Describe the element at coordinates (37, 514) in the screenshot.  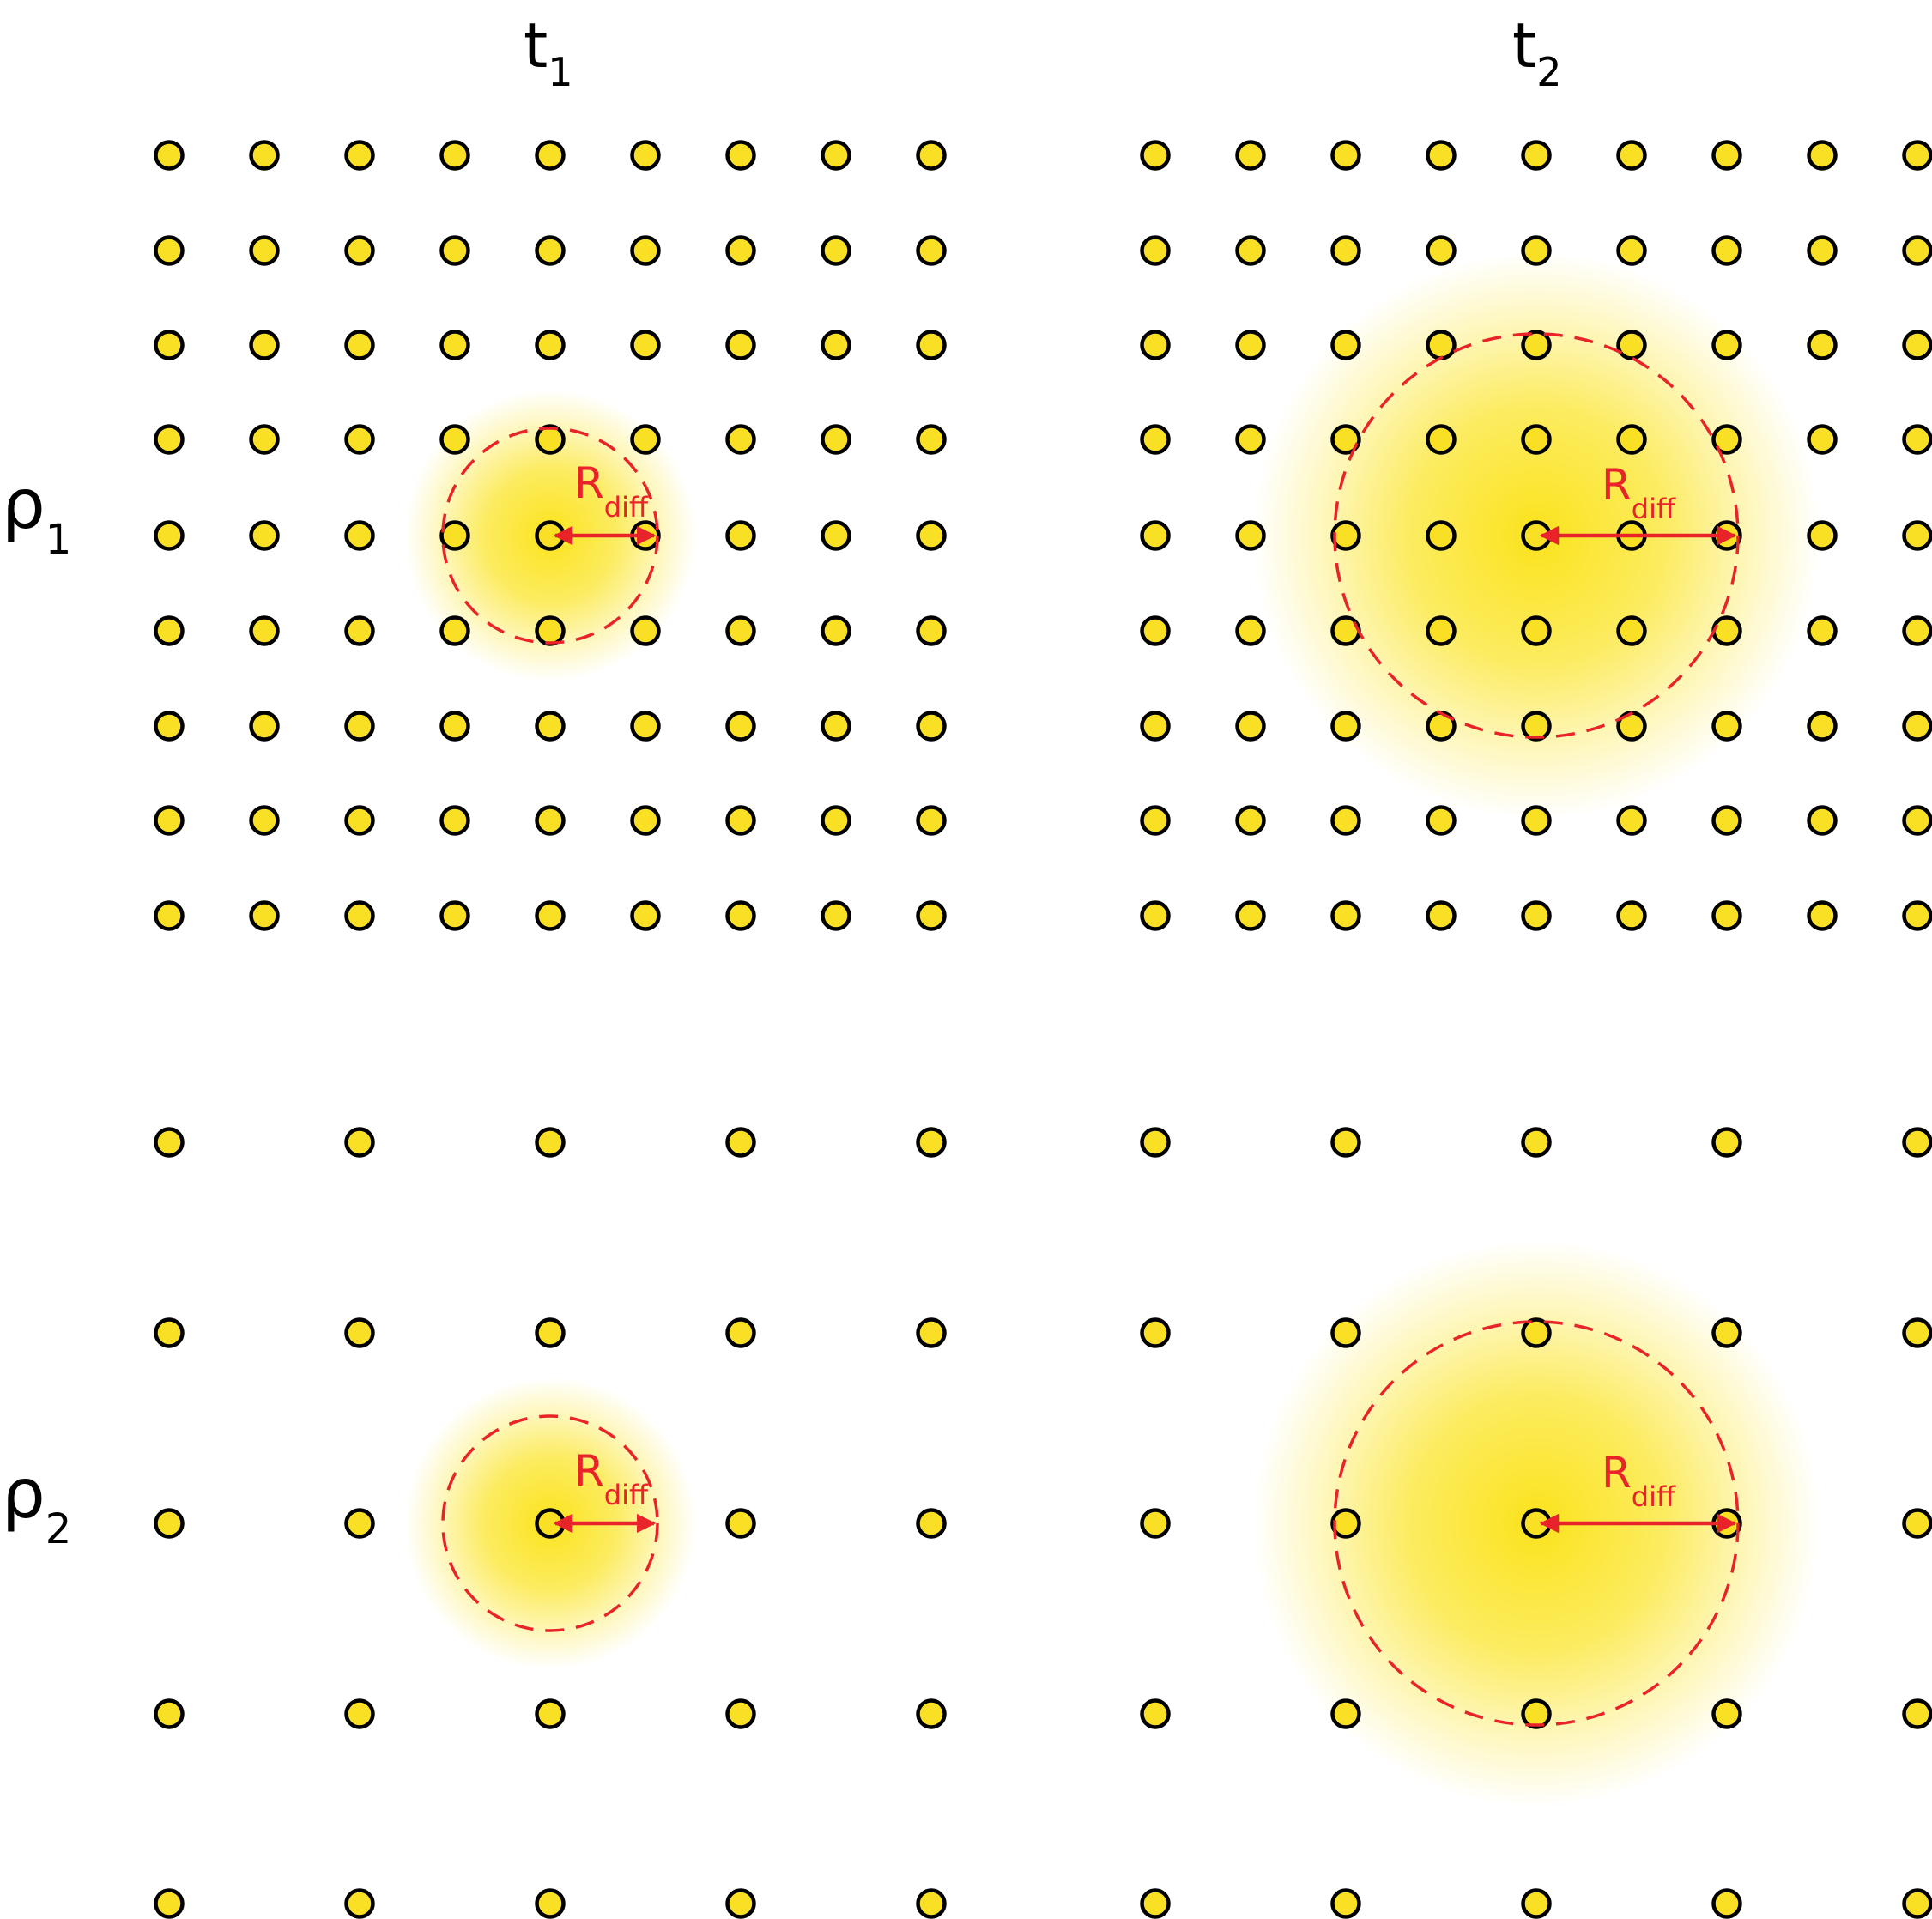
I see `row-label-rho1: ρ1` at that location.